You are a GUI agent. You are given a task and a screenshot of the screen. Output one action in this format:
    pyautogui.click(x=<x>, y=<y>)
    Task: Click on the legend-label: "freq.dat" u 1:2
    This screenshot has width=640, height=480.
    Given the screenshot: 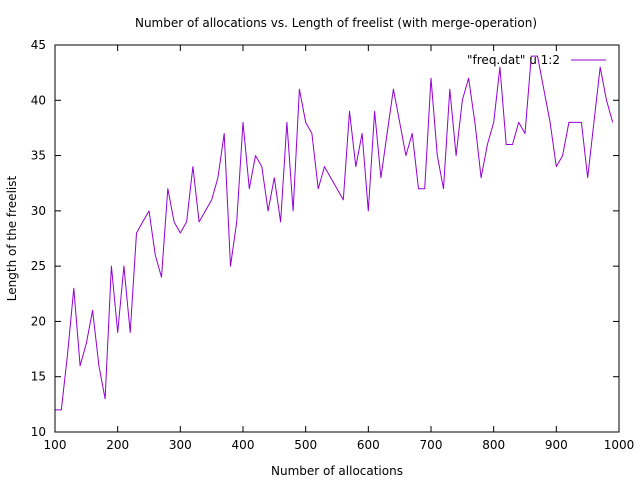 What is the action you would take?
    pyautogui.click(x=513, y=60)
    